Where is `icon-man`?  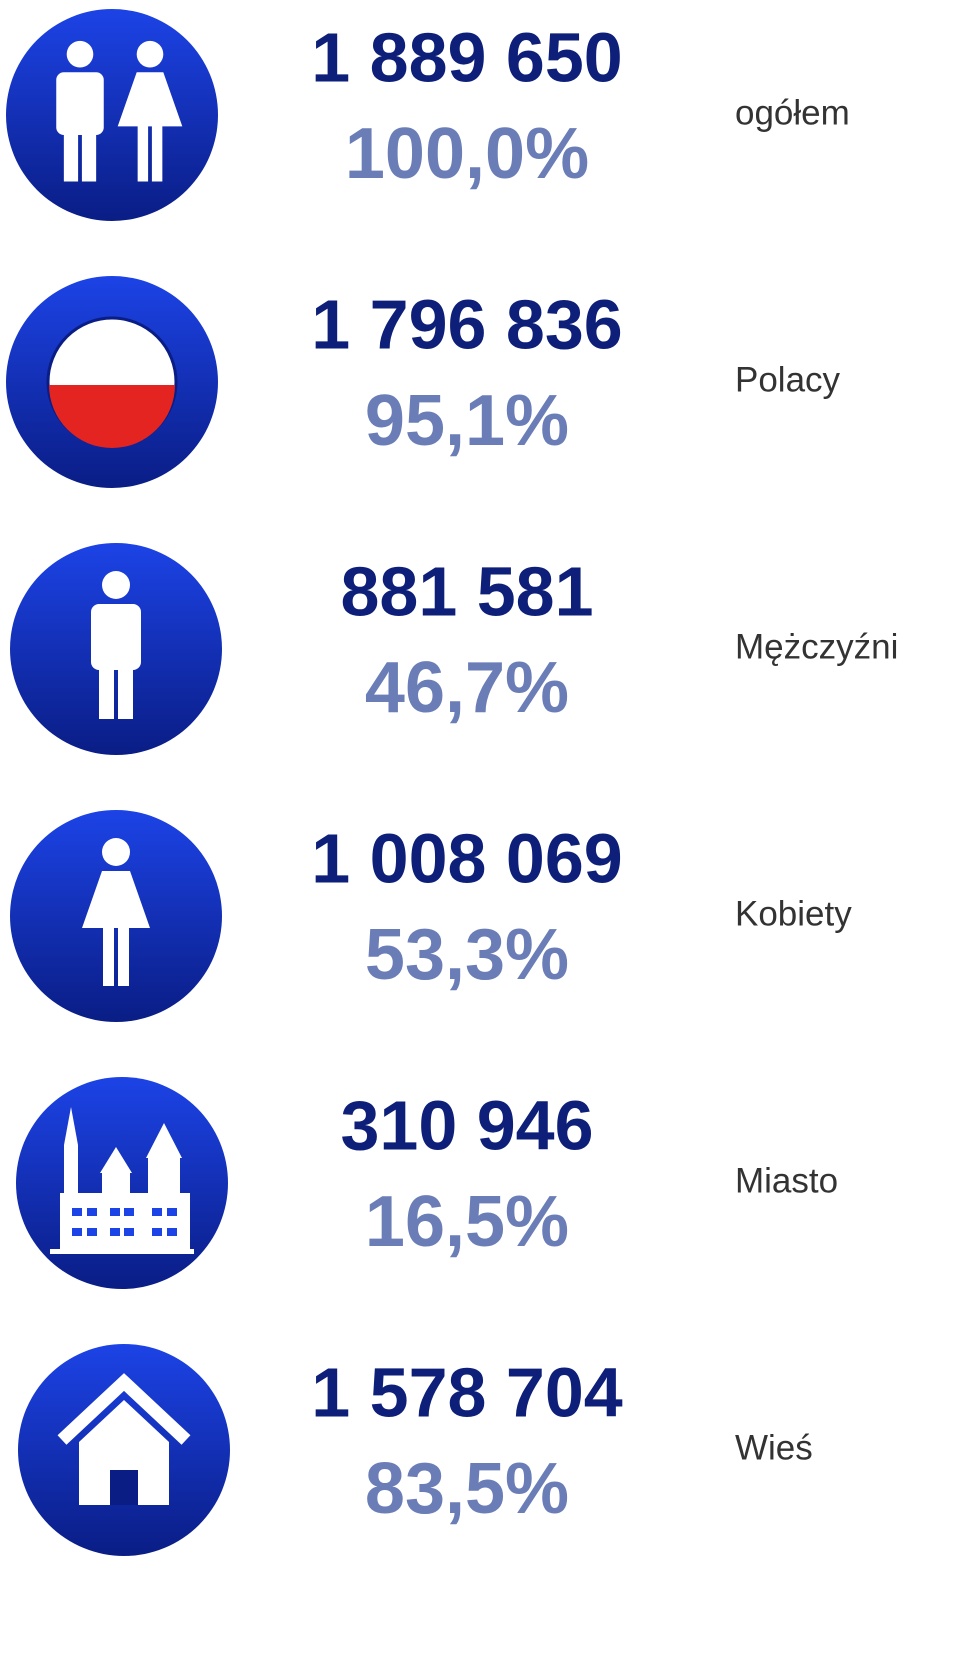 icon-man is located at coordinates (116, 649).